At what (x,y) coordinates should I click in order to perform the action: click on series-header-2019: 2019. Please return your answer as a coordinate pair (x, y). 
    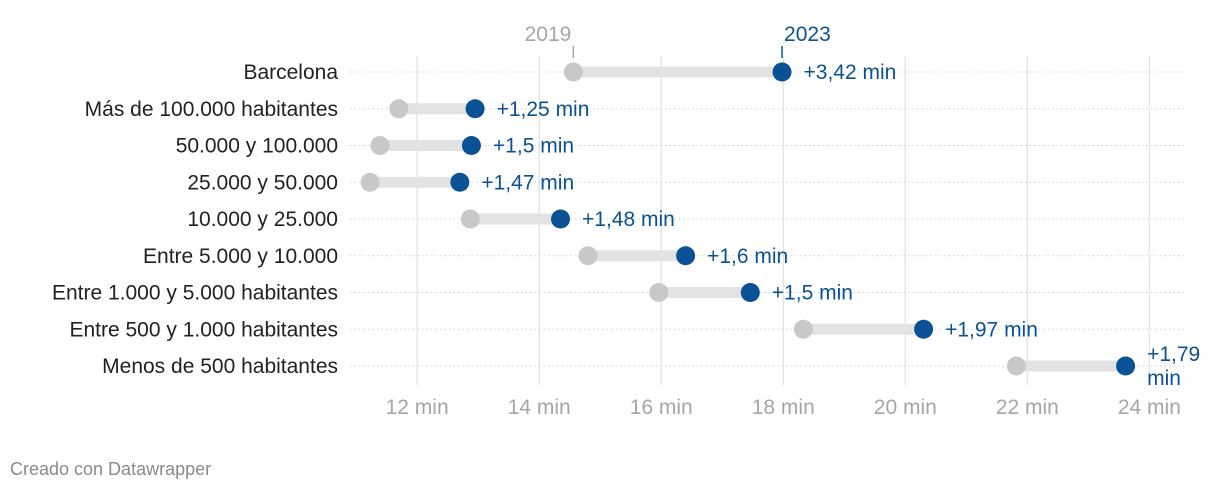
    Looking at the image, I should click on (548, 34).